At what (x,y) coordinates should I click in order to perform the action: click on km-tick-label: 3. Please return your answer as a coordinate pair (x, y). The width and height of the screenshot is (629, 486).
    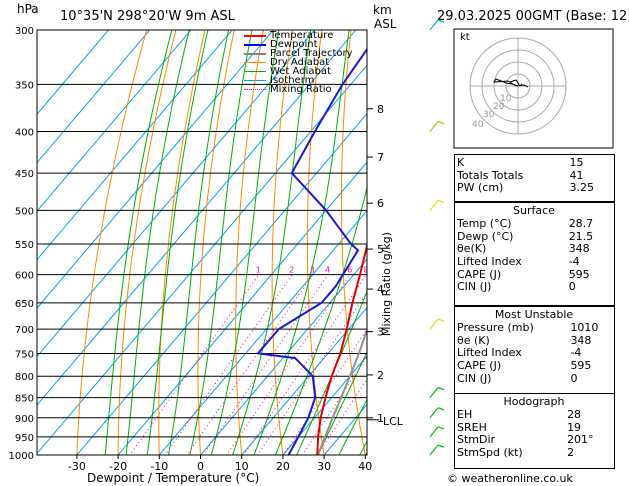
    Looking at the image, I should click on (380, 332).